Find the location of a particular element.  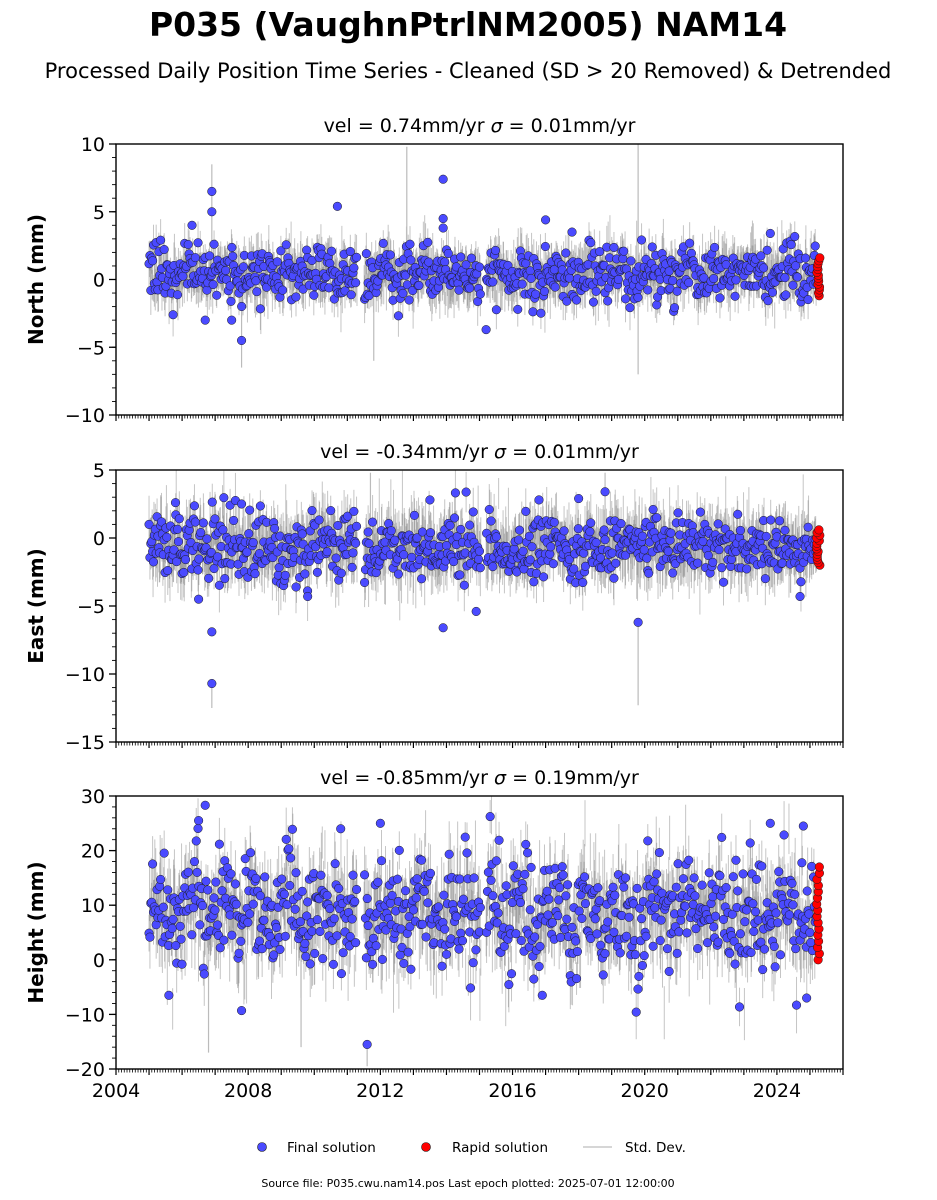

y-tick-label: 5 is located at coordinates (99, 471).